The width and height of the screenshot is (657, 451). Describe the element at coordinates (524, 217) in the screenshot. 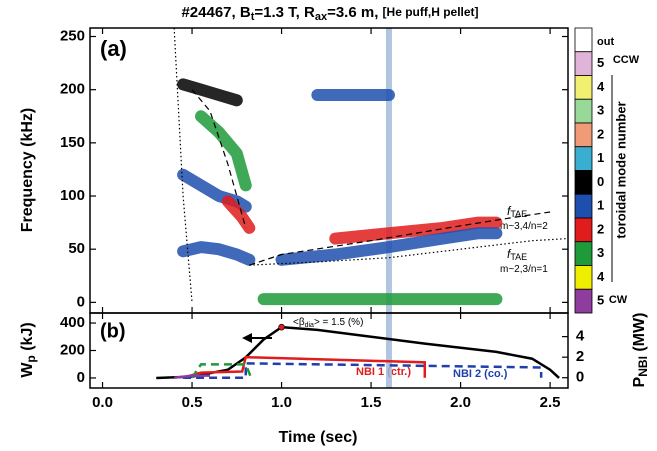

I see `annotation: fTAE m~3,4/n=2` at that location.